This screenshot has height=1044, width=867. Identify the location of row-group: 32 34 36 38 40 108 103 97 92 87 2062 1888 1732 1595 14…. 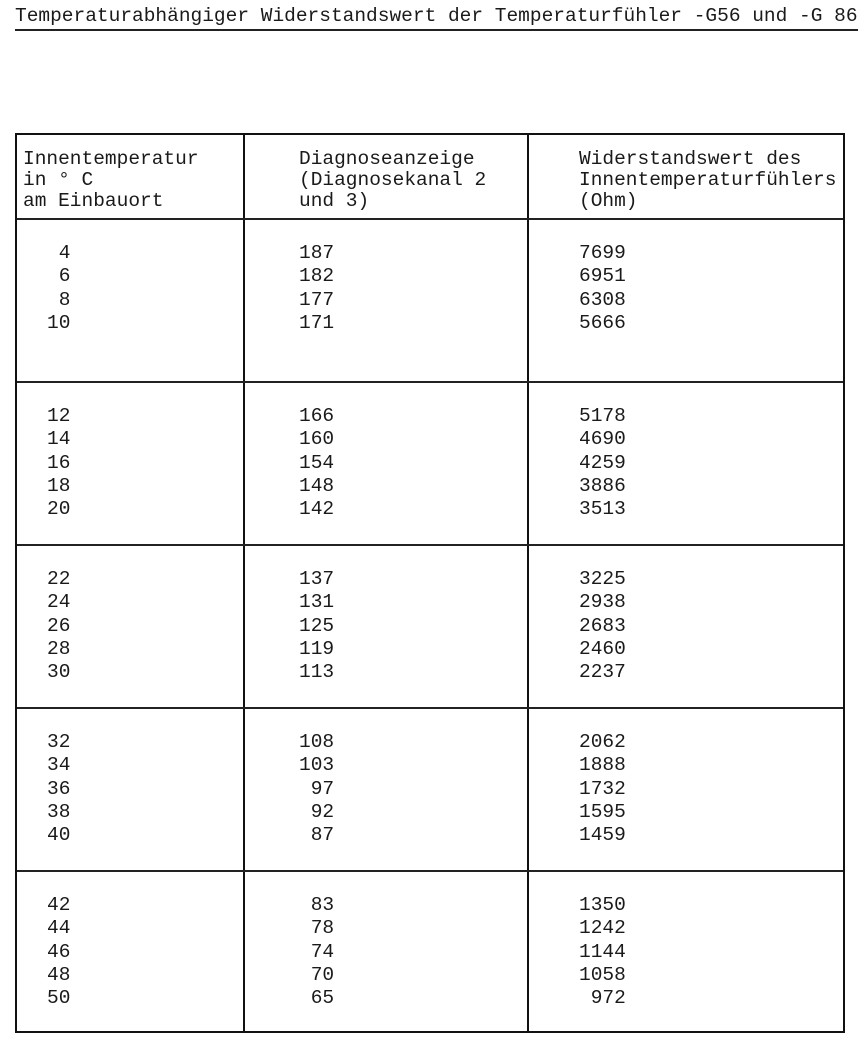
(430, 788).